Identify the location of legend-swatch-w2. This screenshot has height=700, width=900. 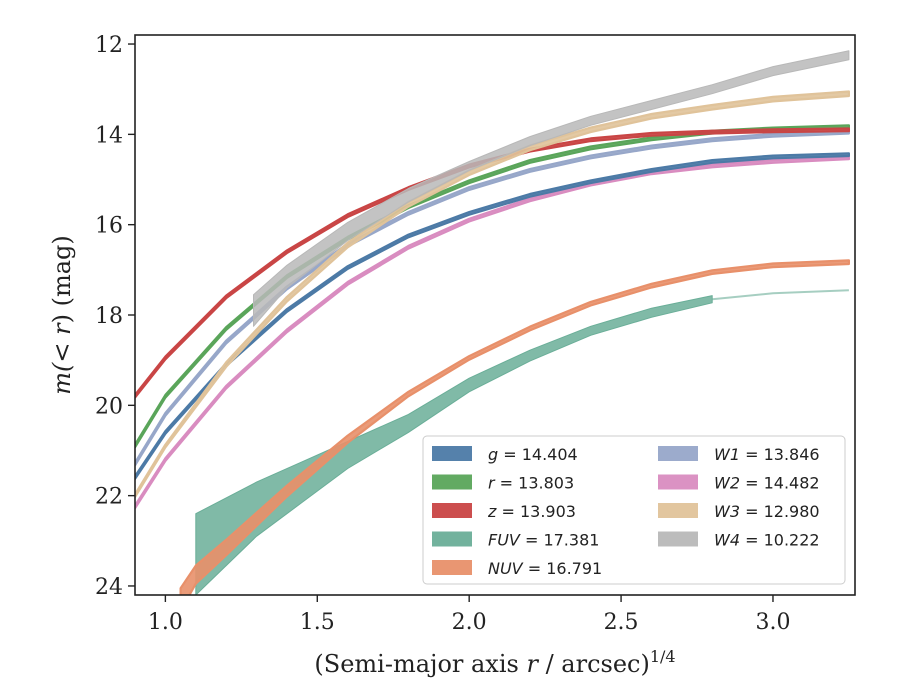
(678, 482).